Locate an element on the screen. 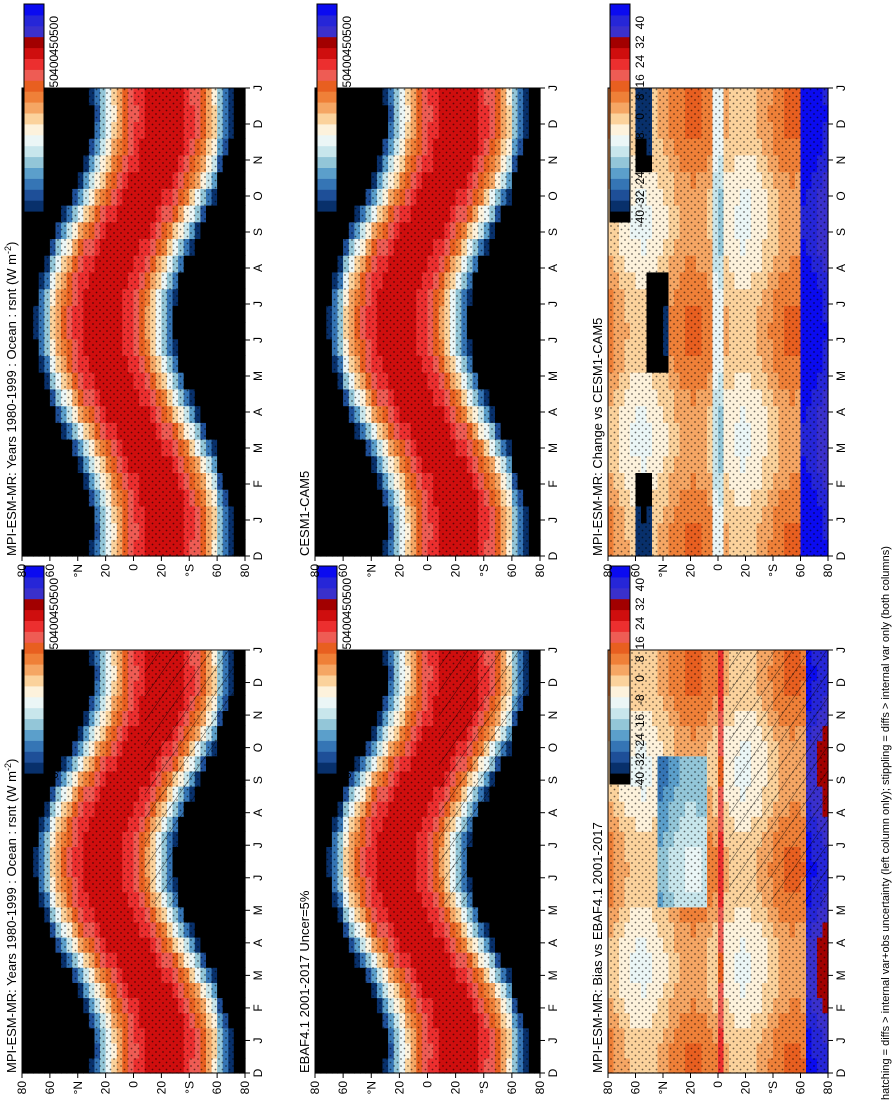  colorbar-tick-label: 24 is located at coordinates (640, 623).